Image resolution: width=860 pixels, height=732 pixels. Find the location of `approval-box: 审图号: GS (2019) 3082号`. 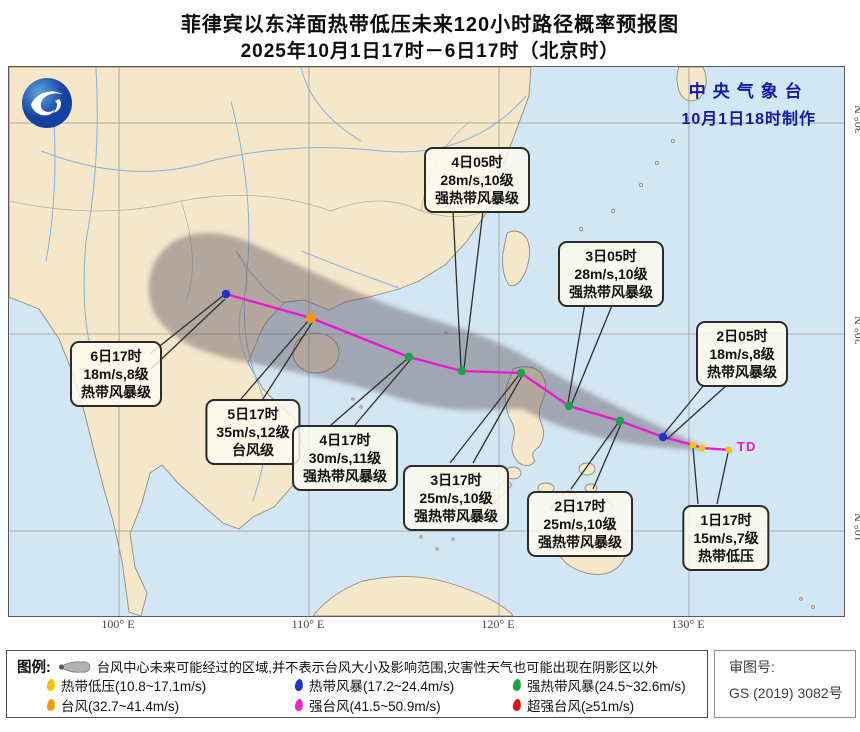

approval-box: 审图号: GS (2019) 3082号 is located at coordinates (785, 684).